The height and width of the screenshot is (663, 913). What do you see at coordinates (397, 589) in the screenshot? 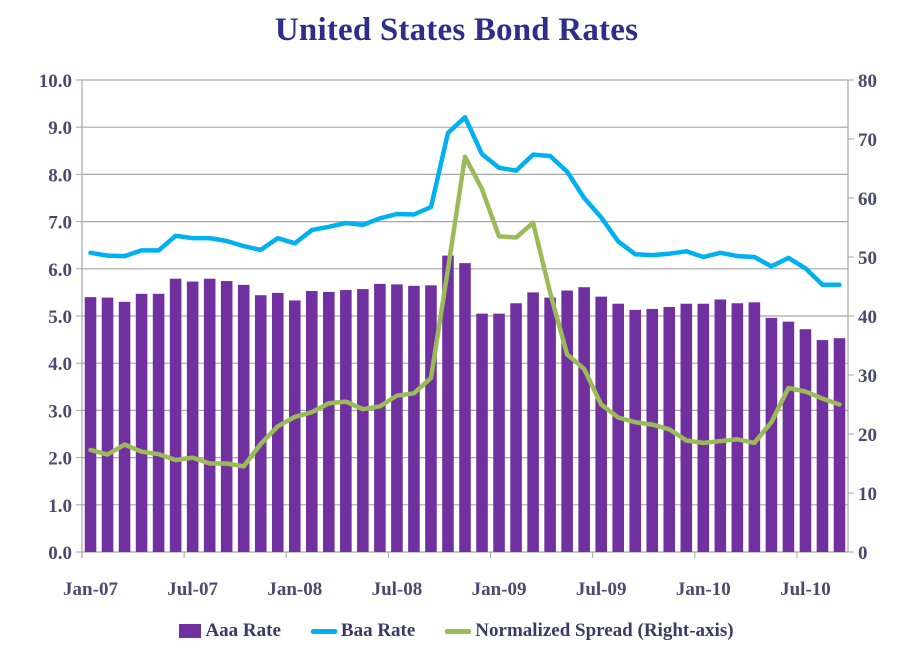
I see `x-tick-label: Jul-08` at bounding box center [397, 589].